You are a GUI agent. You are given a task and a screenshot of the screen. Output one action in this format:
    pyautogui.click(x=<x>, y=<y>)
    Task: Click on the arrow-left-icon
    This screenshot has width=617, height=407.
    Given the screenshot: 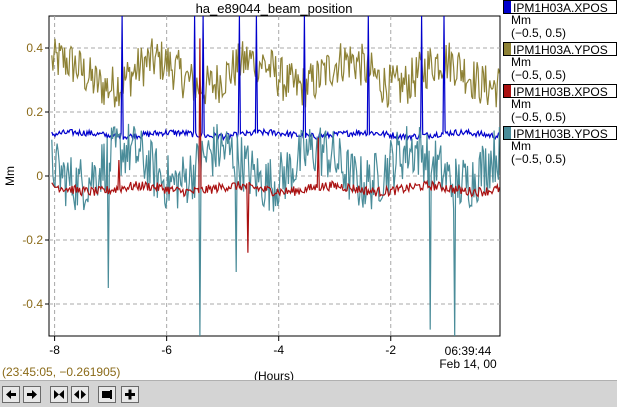 What is the action you would take?
    pyautogui.click(x=11, y=394)
    